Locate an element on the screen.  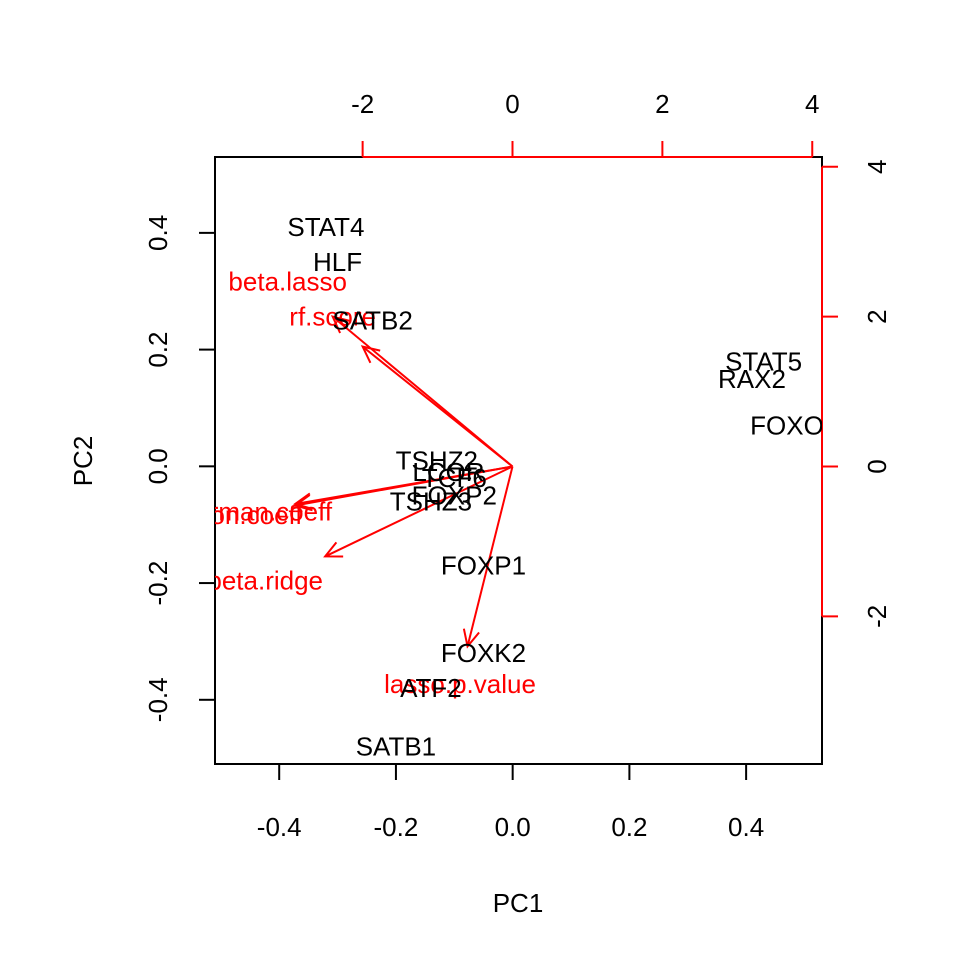
observation-label: FOXO is located at coordinates (787, 425).